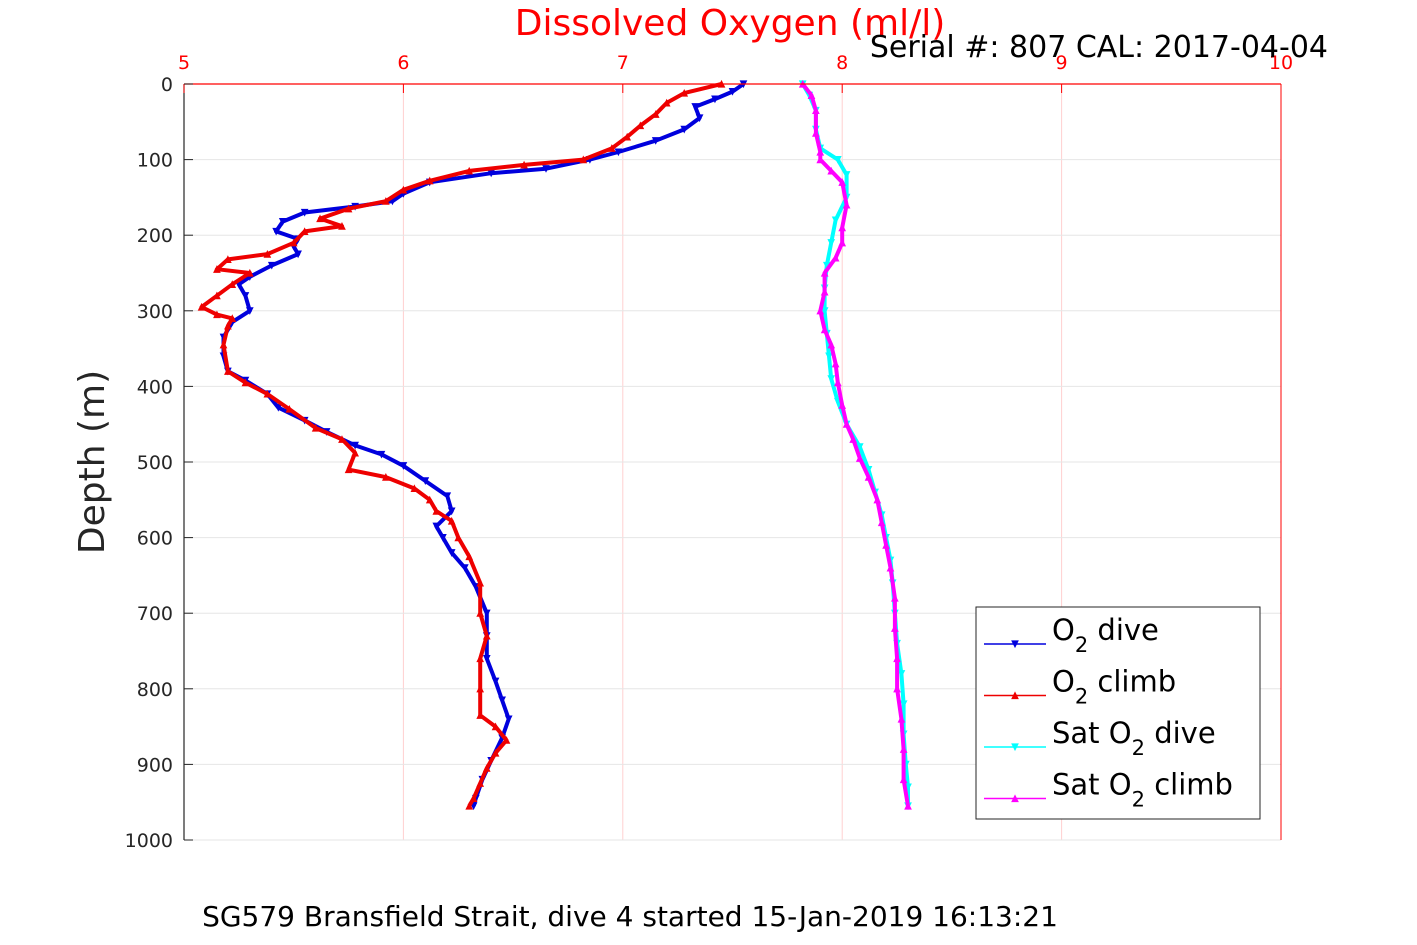 The height and width of the screenshot is (945, 1417). Describe the element at coordinates (403, 63) in the screenshot. I see `x-tick-label: 6` at that location.